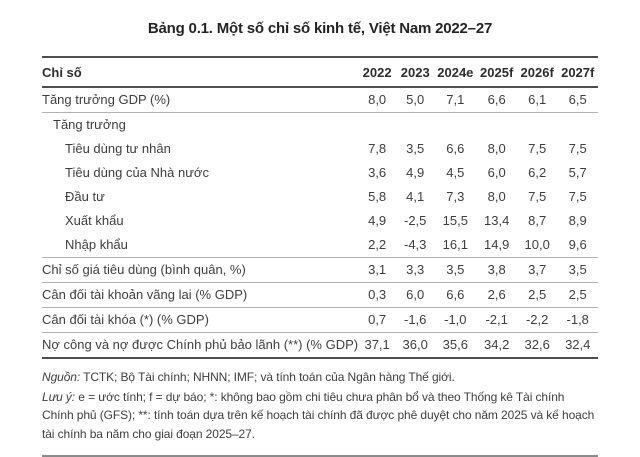 This screenshot has width=640, height=457. Describe the element at coordinates (577, 100) in the screenshot. I see `cell-value: 6,5` at that location.